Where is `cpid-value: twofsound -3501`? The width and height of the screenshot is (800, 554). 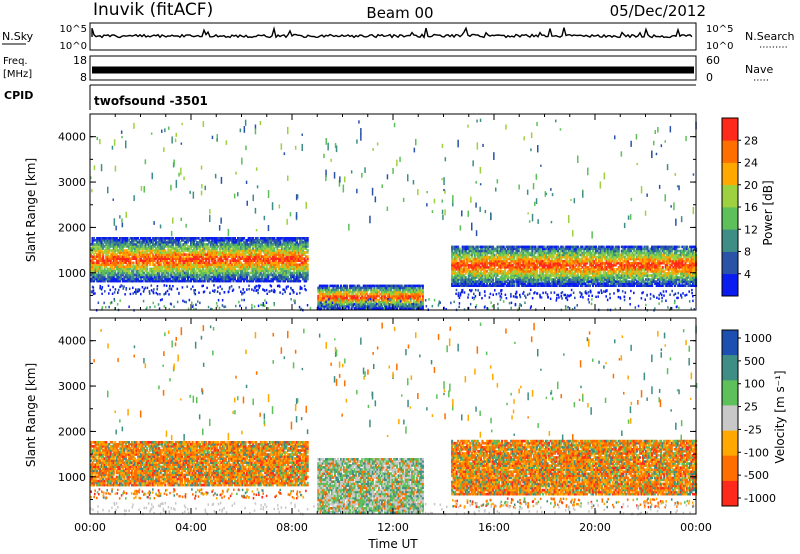
cpid-value: twofsound -3501 is located at coordinates (151, 101).